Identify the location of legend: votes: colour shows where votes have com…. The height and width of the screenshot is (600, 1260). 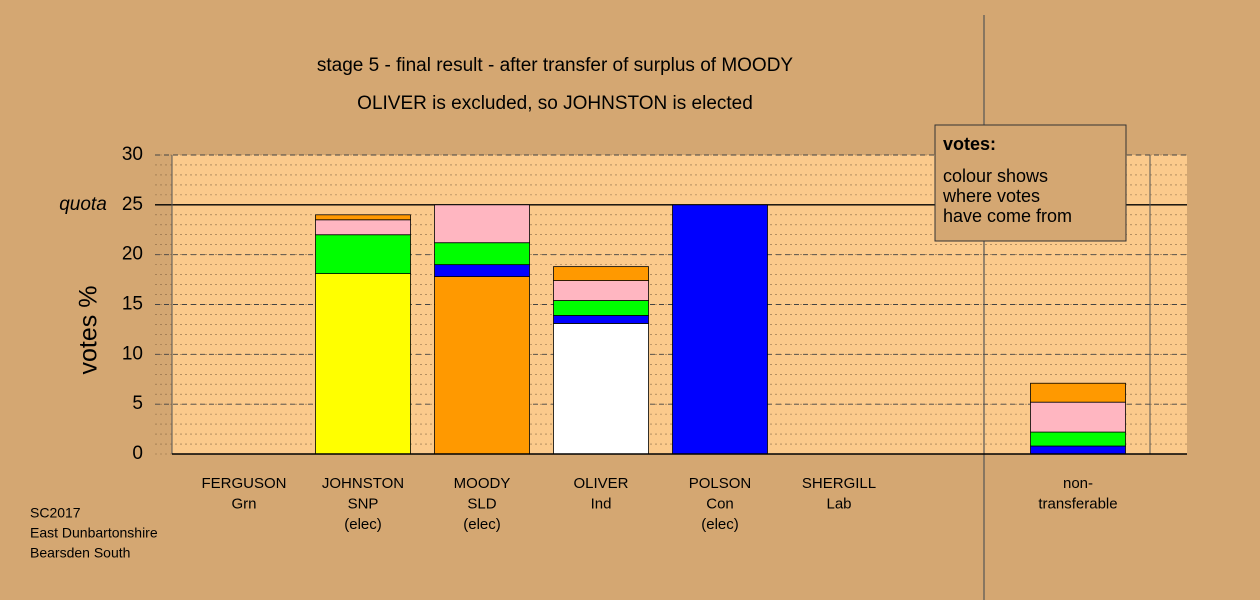
(1030, 183).